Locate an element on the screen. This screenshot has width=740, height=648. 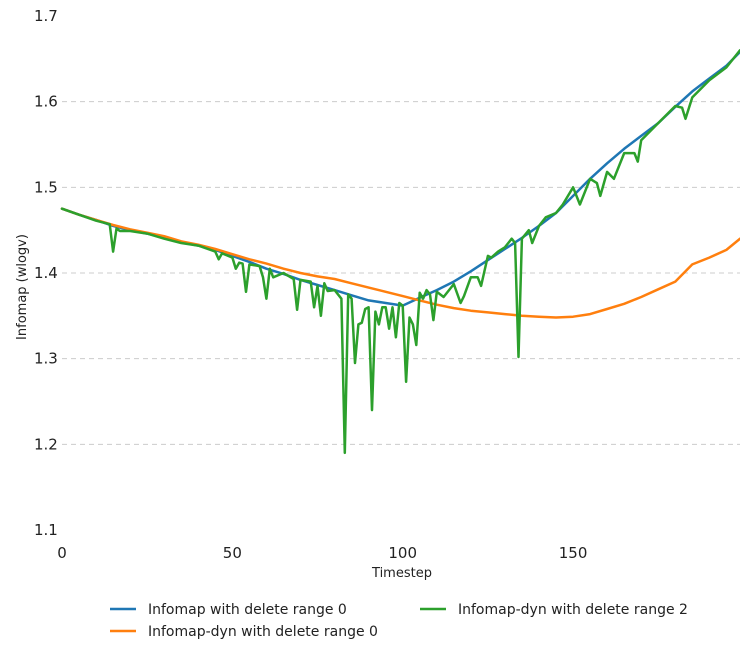
x-tick-labels: 0 50 100 150 is located at coordinates (322, 553).